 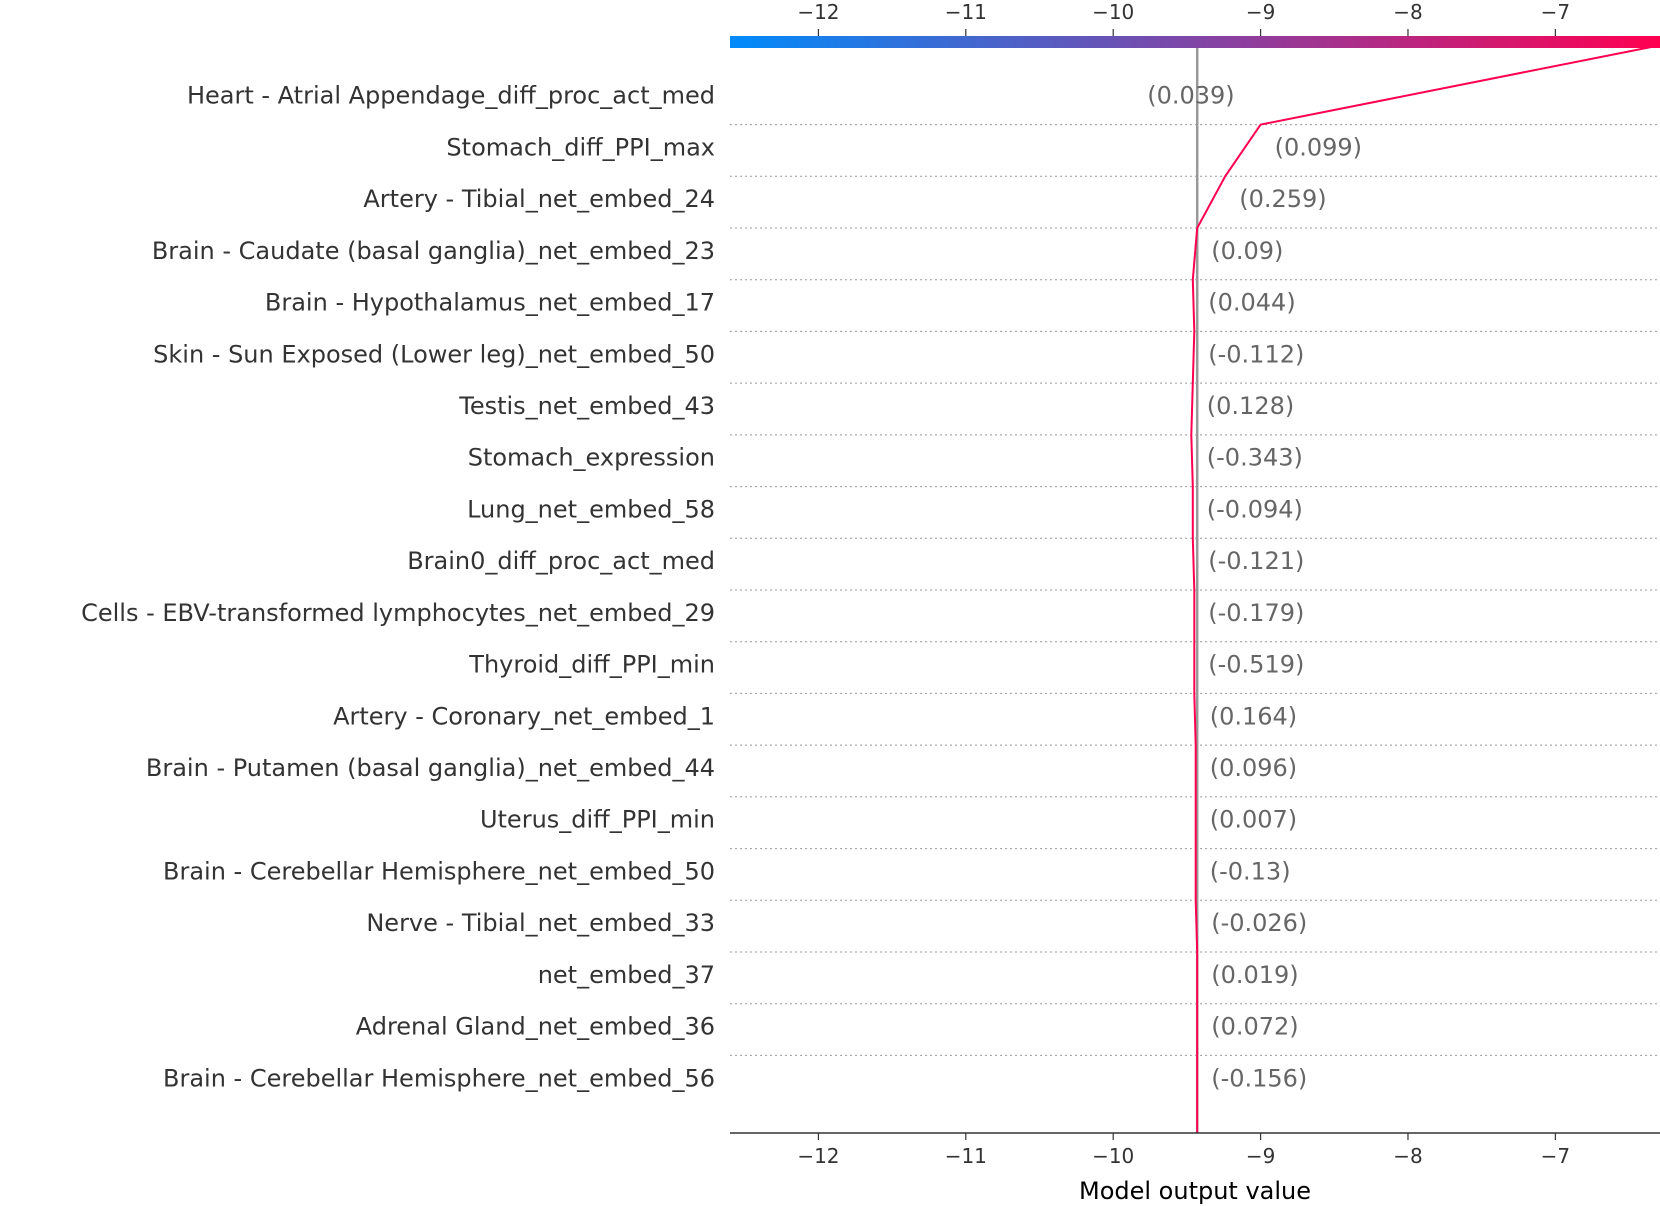 What do you see at coordinates (1256, 354) in the screenshot?
I see `feature-value-label: (-0.112)` at bounding box center [1256, 354].